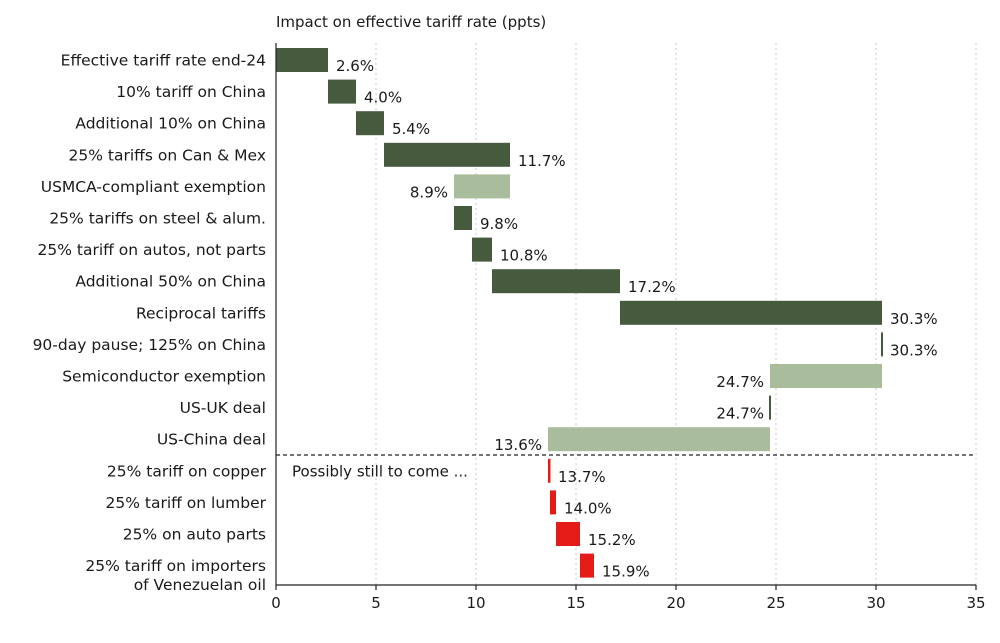 This screenshot has height=643, width=1000. I want to click on value-label: 11.7%, so click(542, 161).